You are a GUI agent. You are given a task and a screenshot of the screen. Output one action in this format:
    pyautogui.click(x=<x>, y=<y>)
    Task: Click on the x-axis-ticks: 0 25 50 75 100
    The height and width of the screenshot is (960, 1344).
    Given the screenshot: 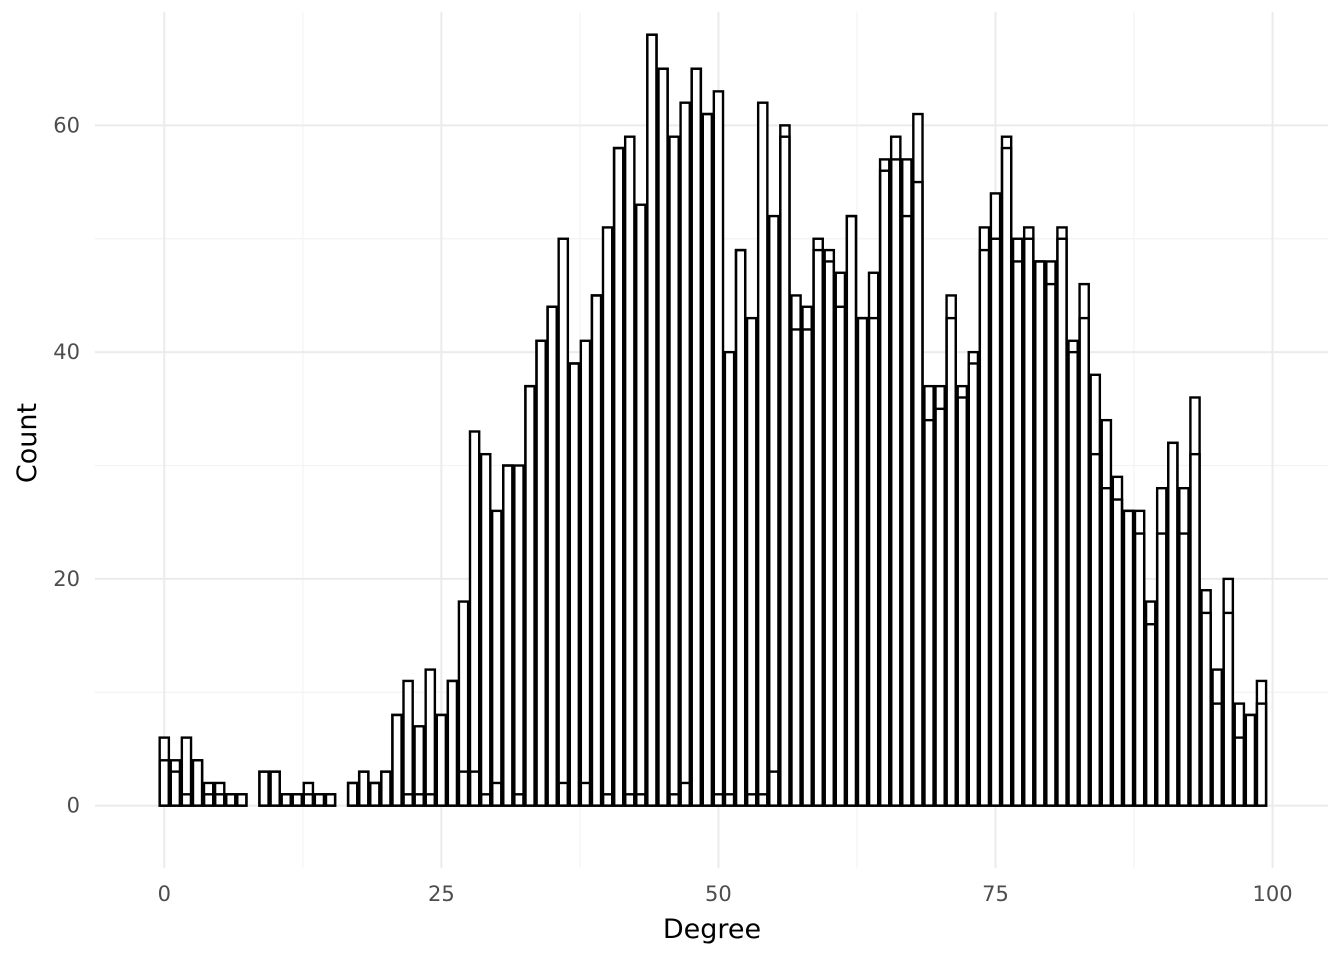 What is the action you would take?
    pyautogui.click(x=725, y=894)
    